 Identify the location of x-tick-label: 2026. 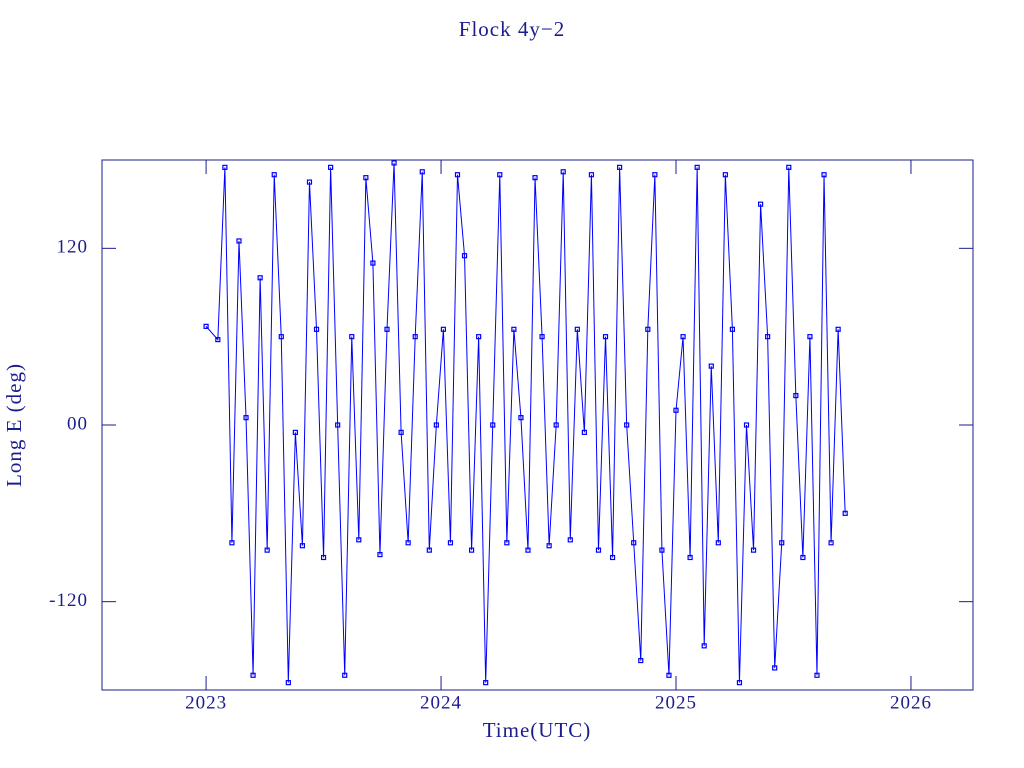
(911, 702).